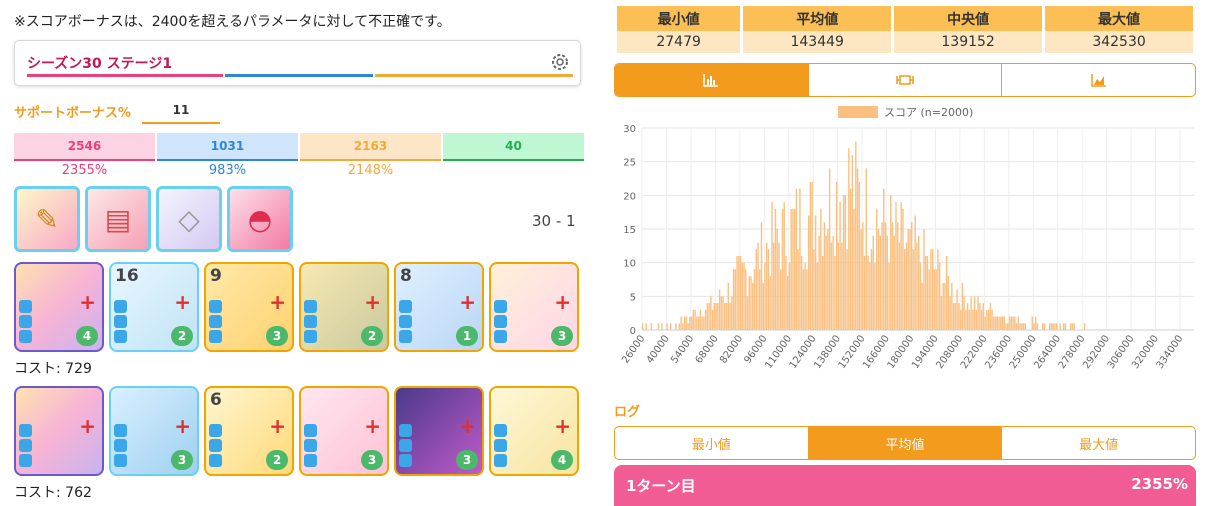 The image size is (1210, 506). Describe the element at coordinates (249, 431) in the screenshot. I see `chart-skill-card: 6 +2` at that location.